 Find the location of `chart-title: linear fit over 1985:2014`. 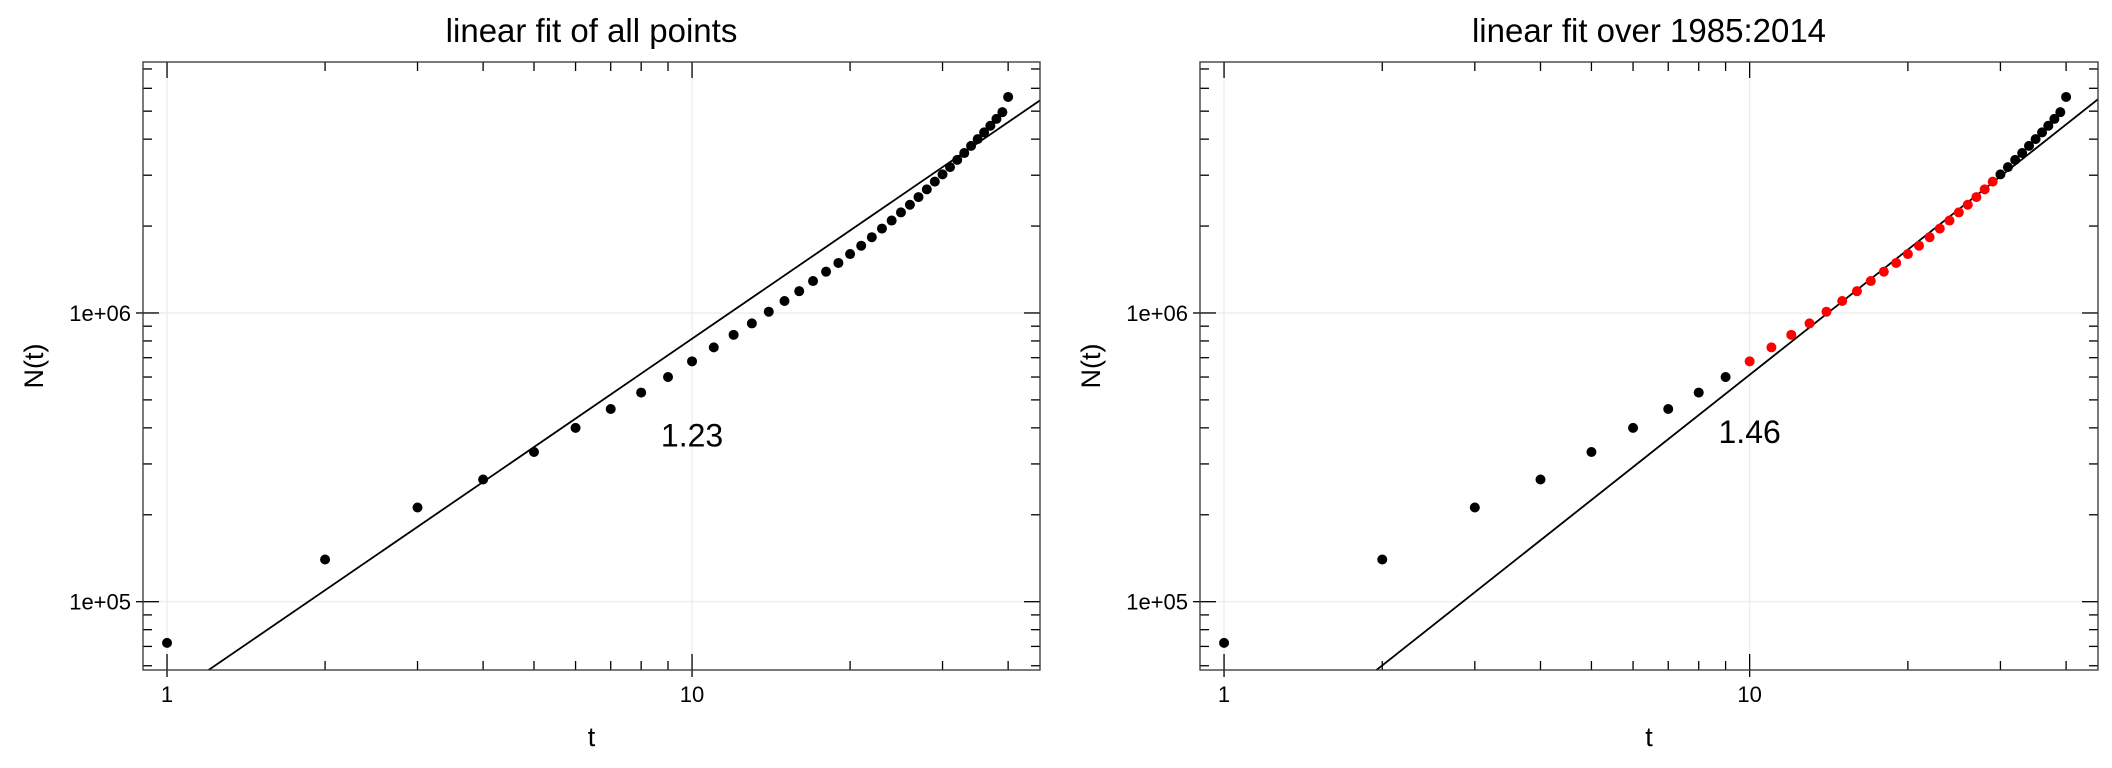

chart-title: linear fit over 1985:2014 is located at coordinates (1649, 30).